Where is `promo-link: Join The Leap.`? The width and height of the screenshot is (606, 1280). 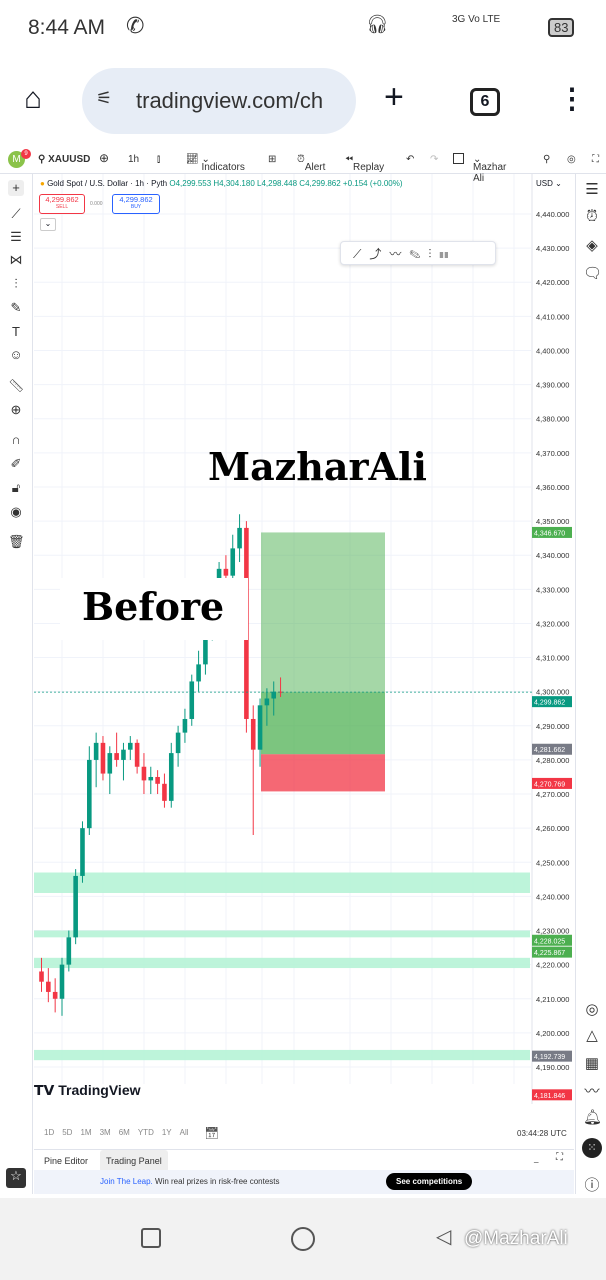
promo-link: Join The Leap. is located at coordinates (126, 1181).